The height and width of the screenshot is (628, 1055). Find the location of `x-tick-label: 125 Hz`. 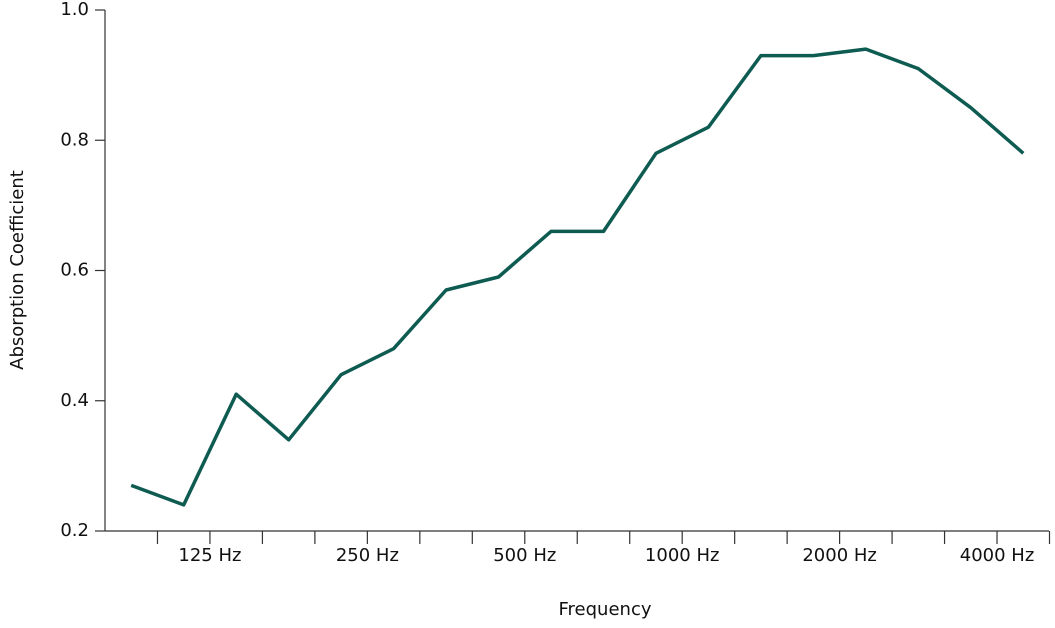

x-tick-label: 125 Hz is located at coordinates (209, 555).